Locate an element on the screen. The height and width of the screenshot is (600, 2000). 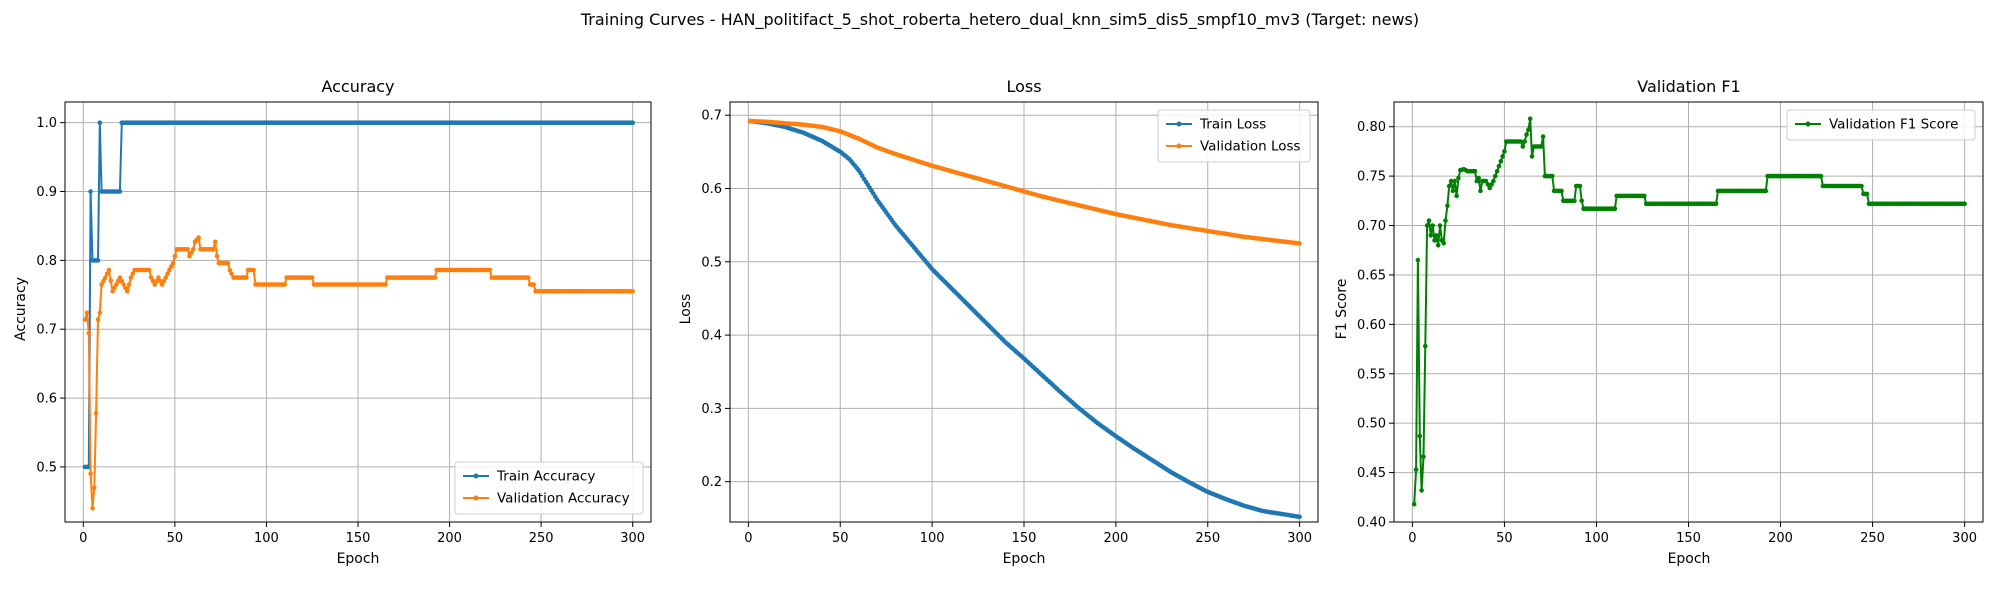
loss-xtick-label: 300 is located at coordinates (1299, 538).